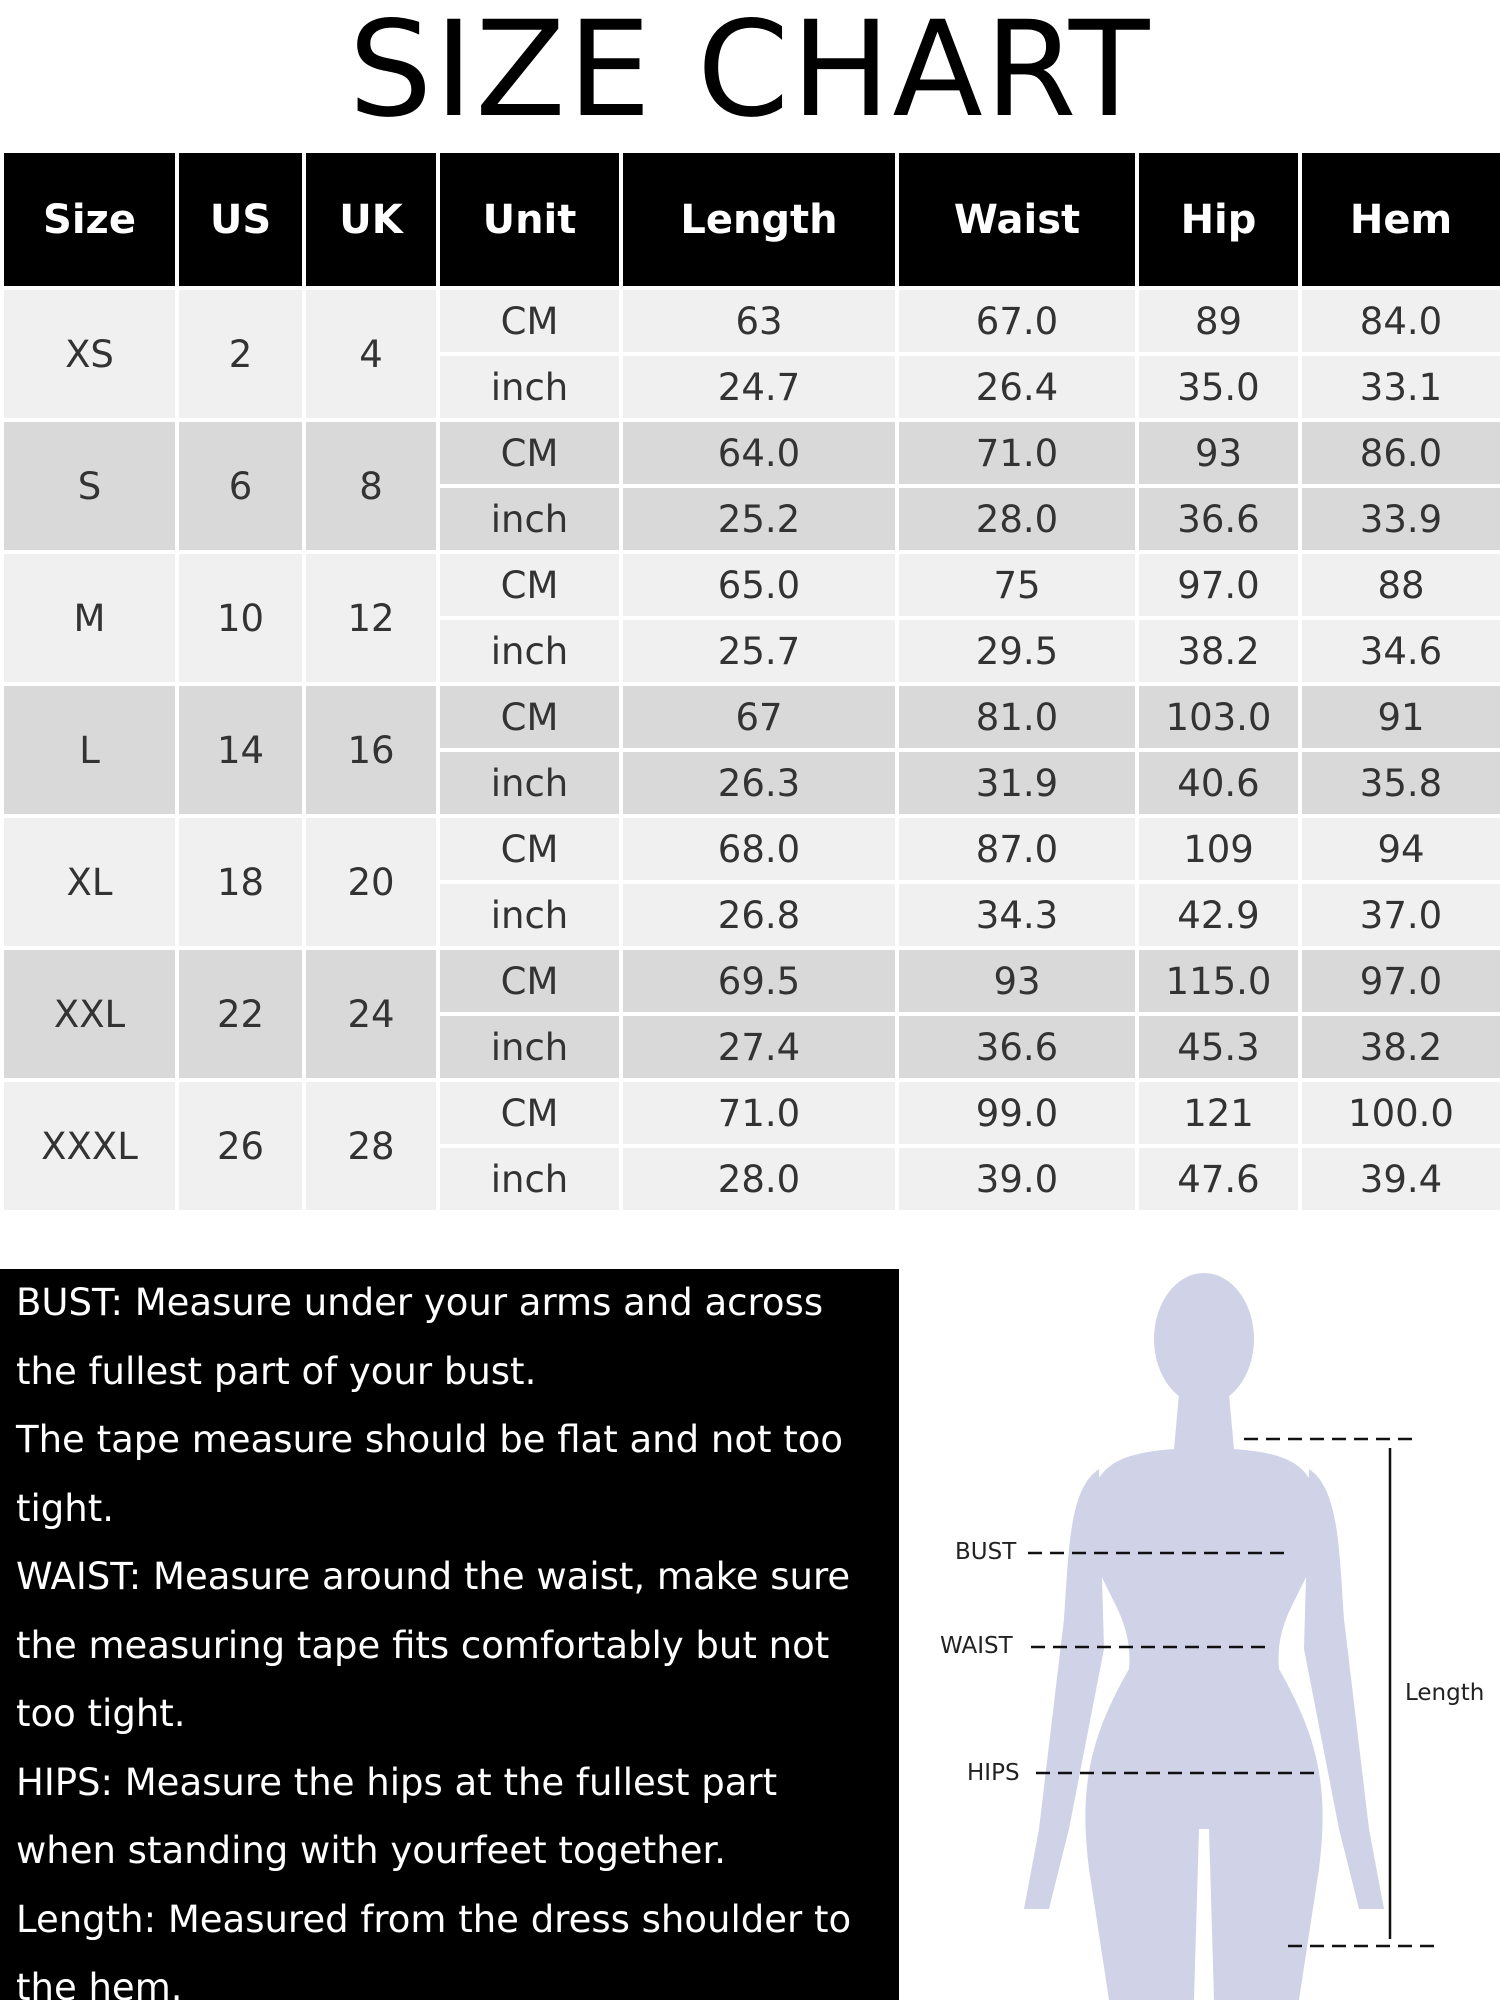 The height and width of the screenshot is (2000, 1500). I want to click on value-cell: 42.9, so click(1218, 915).